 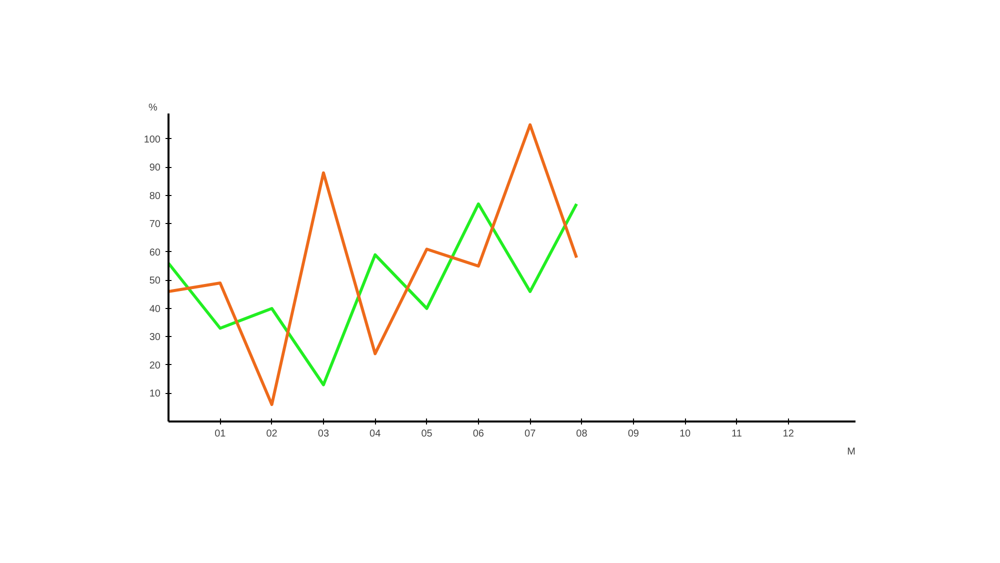 I want to click on y-tick-label: 100, so click(x=152, y=140).